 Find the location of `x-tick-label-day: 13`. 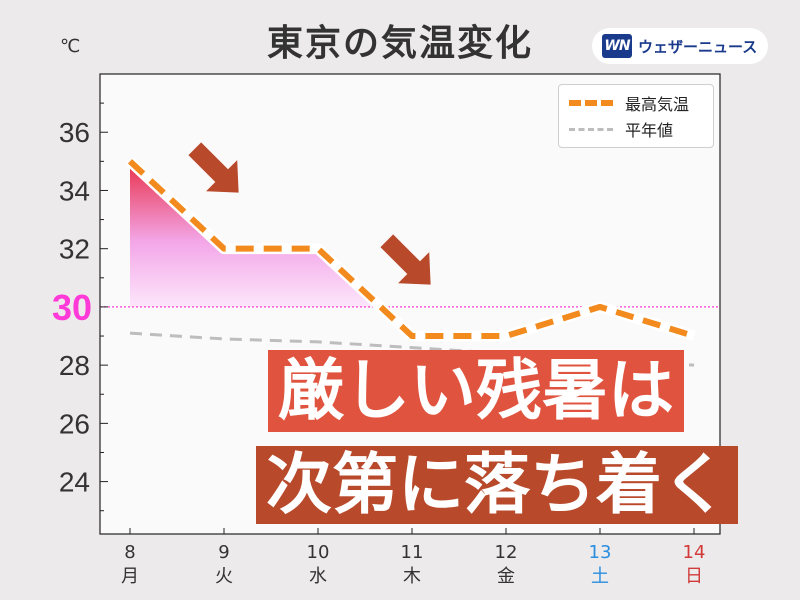

x-tick-label-day: 13 is located at coordinates (600, 552).